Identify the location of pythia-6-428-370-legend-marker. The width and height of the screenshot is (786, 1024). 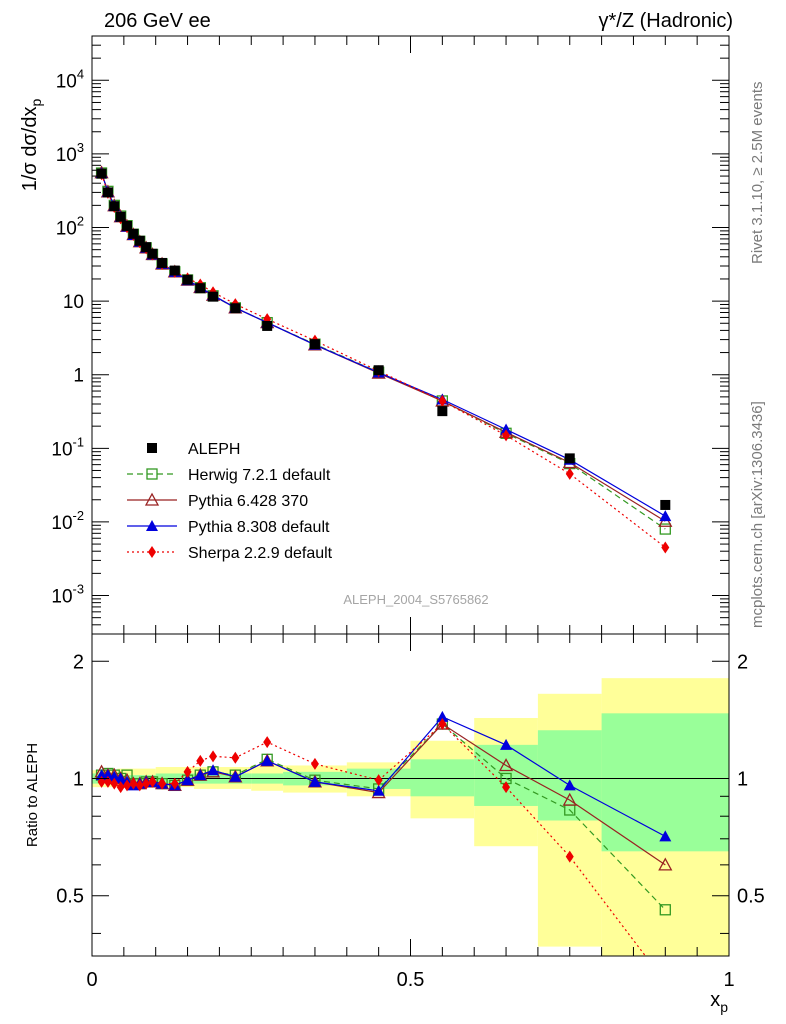
(152, 499).